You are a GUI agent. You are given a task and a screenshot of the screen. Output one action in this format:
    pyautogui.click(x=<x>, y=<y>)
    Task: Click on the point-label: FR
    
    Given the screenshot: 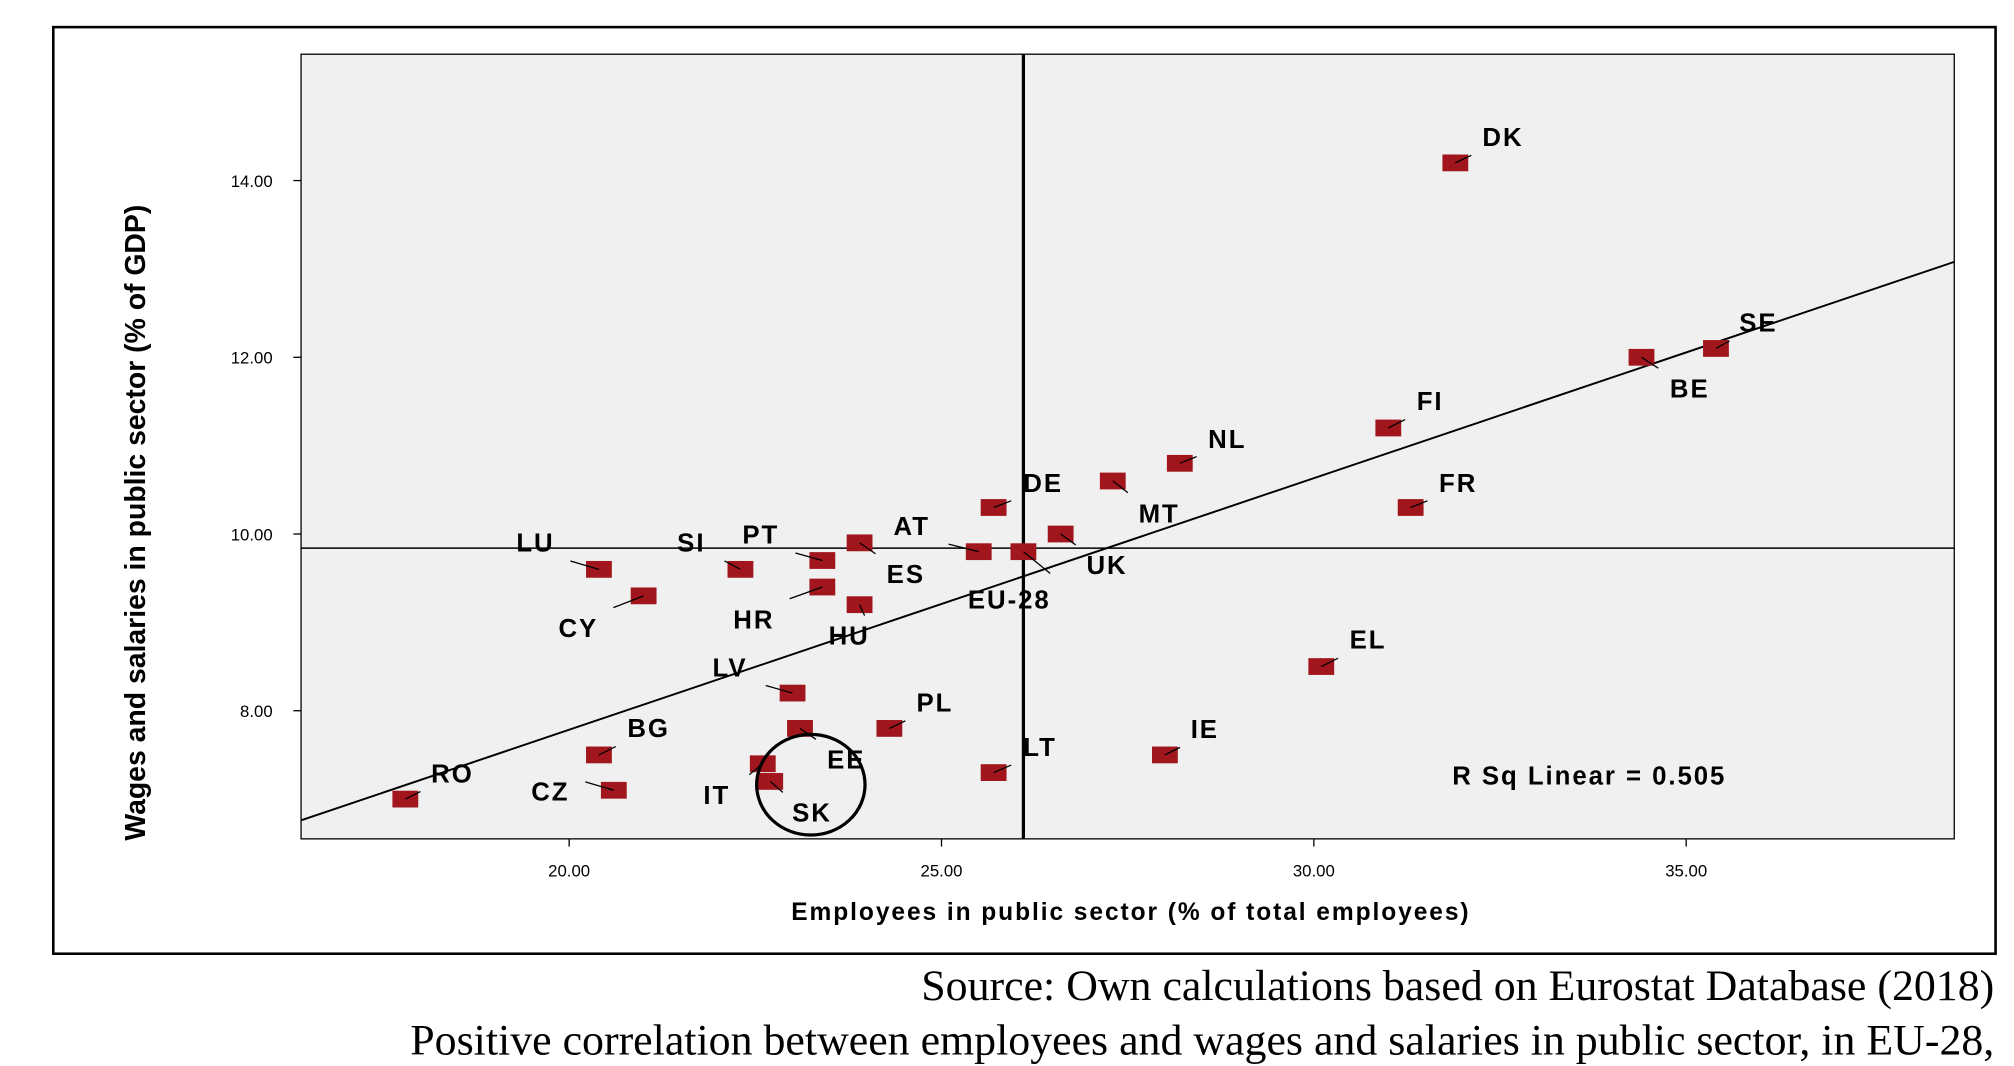 What is the action you would take?
    pyautogui.click(x=1458, y=484)
    